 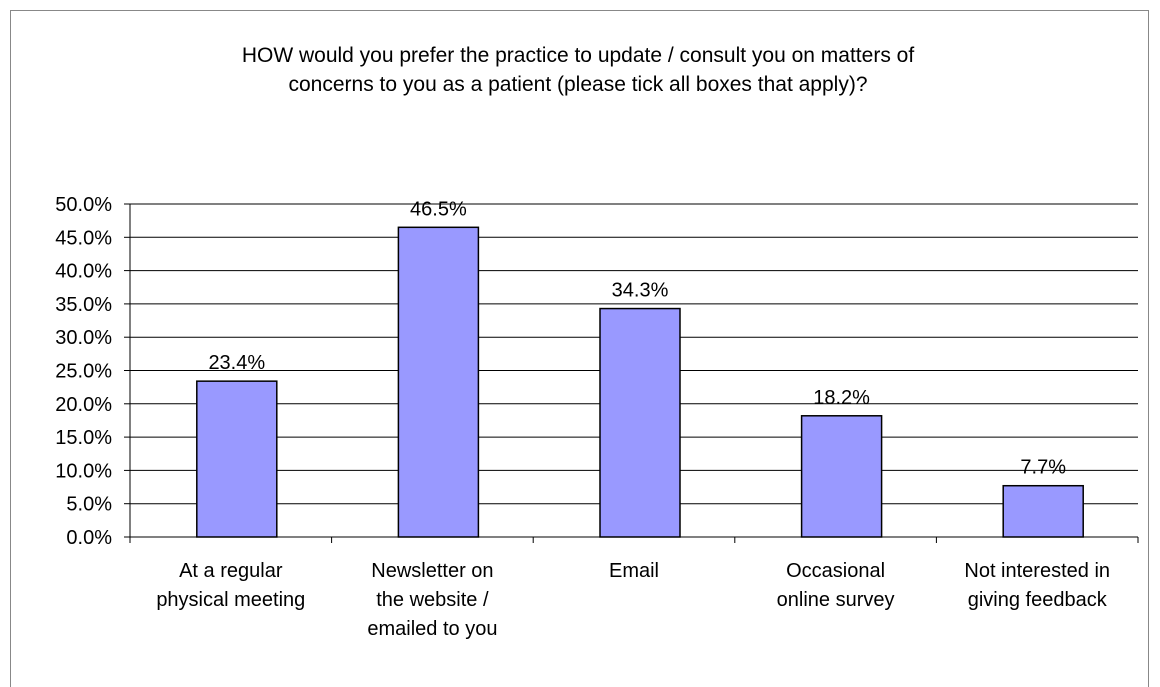 I want to click on y-tick-label: 50.0%, so click(x=83, y=205).